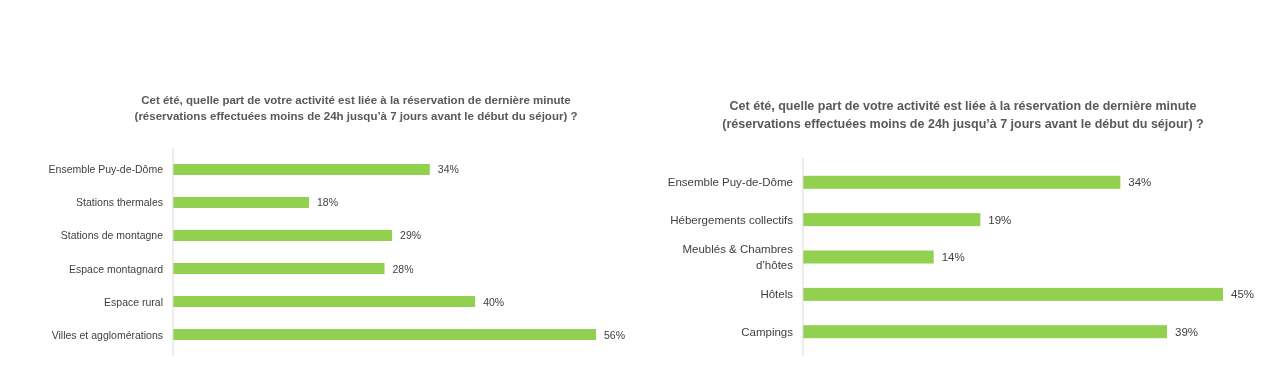 The height and width of the screenshot is (367, 1280). I want to click on y-tick-label: Espace rural, so click(133, 301).